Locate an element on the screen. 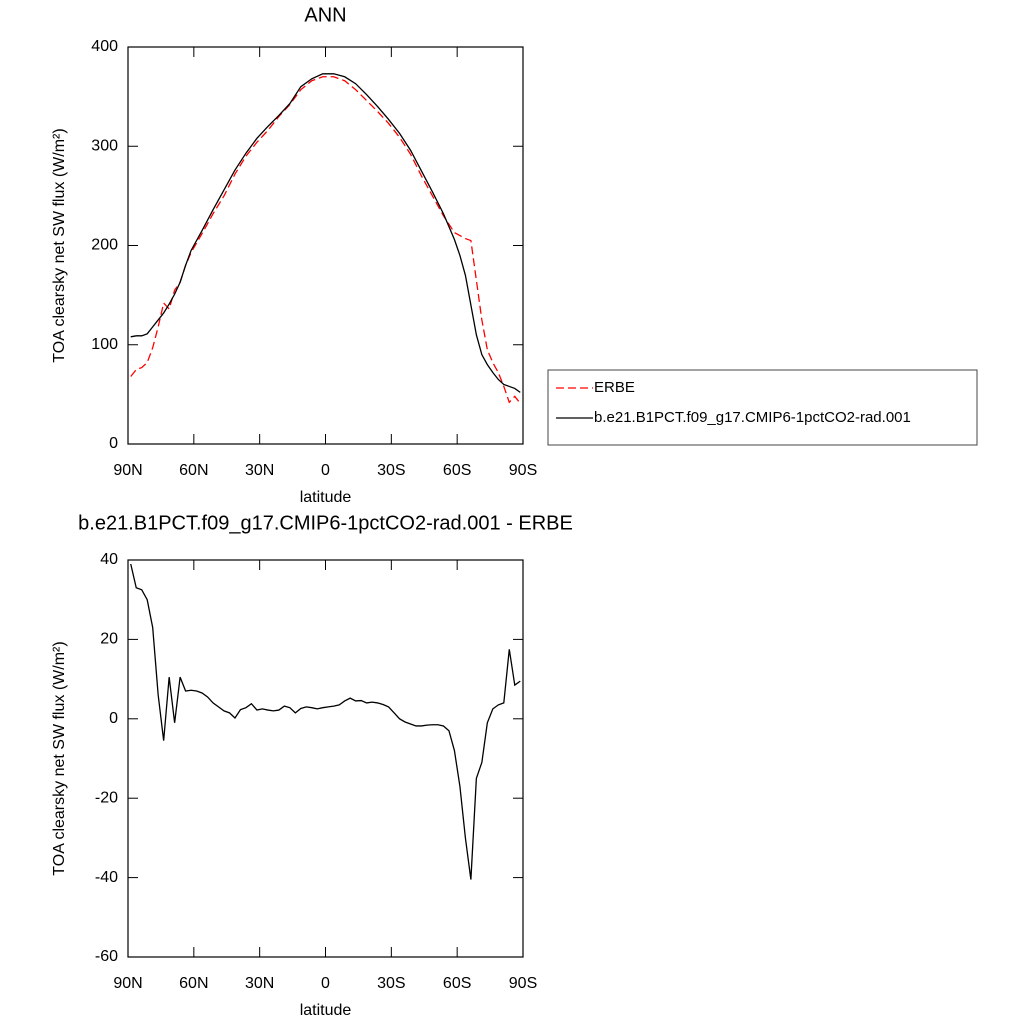 This screenshot has height=1024, width=1024. y-tick-label: 300 is located at coordinates (104, 145).